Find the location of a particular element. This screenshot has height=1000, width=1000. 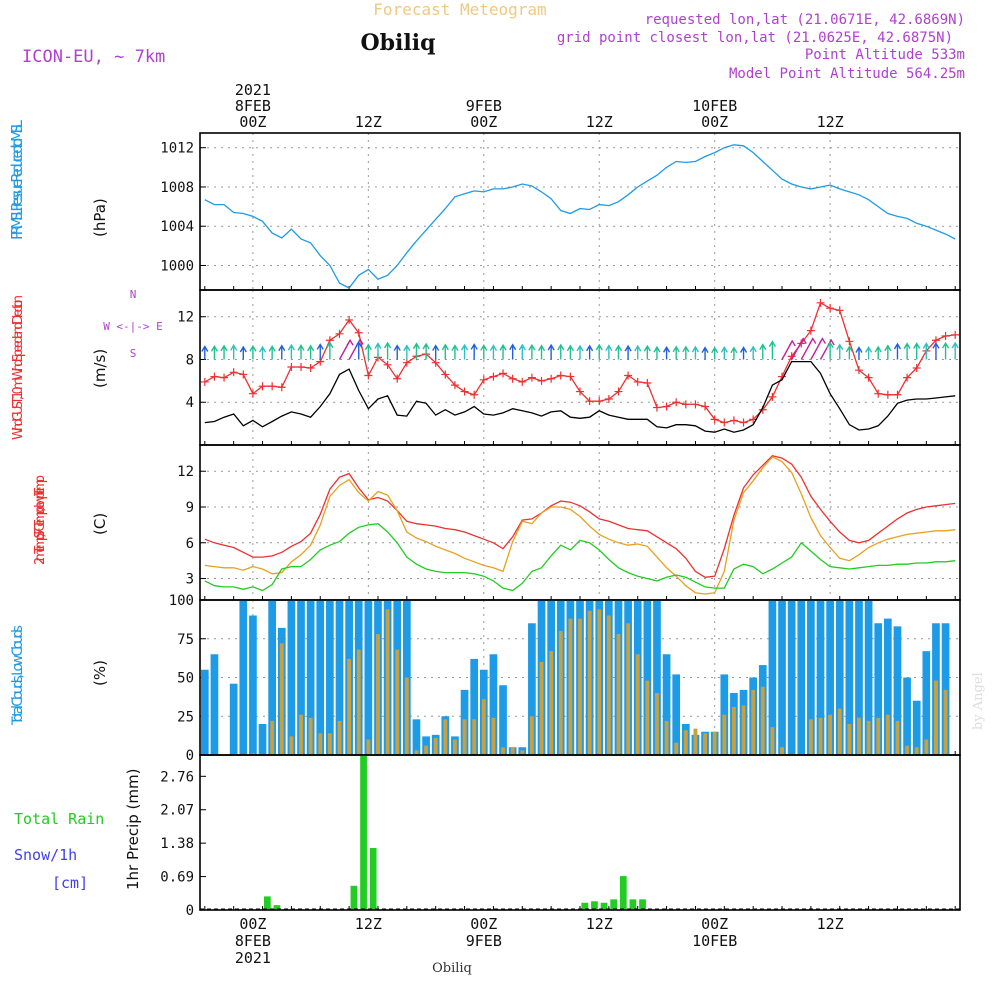

panel-frame is located at coordinates (580, 522).